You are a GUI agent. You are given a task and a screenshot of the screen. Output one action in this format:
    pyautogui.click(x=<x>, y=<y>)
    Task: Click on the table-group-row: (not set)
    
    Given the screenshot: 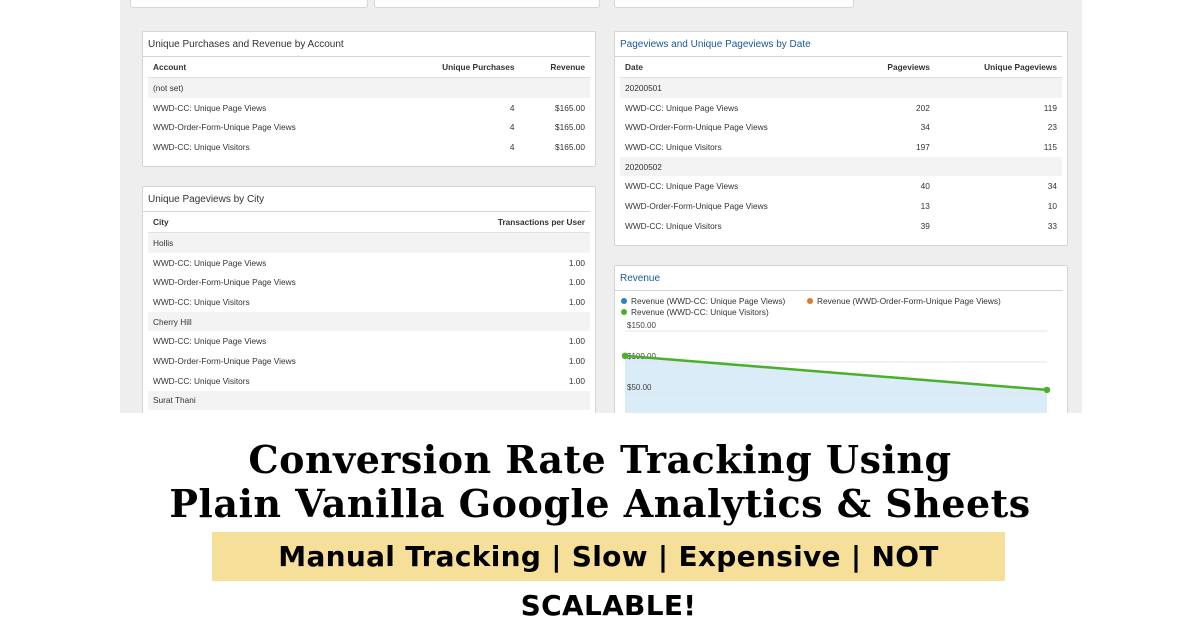 What is the action you would take?
    pyautogui.click(x=369, y=87)
    